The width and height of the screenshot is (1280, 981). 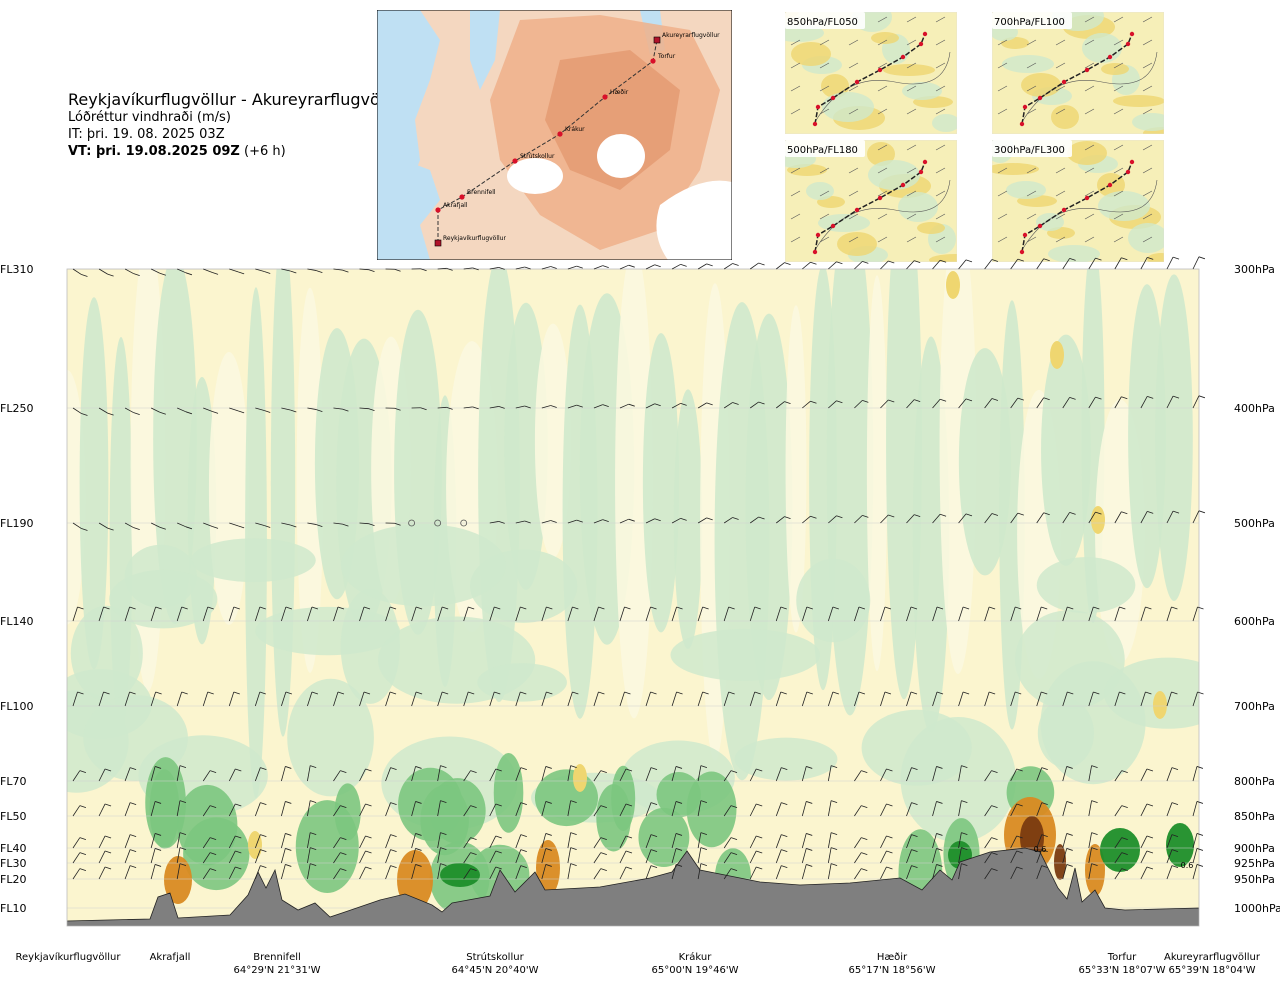 I want to click on y-tick-label-left: FL20, so click(x=13, y=879).